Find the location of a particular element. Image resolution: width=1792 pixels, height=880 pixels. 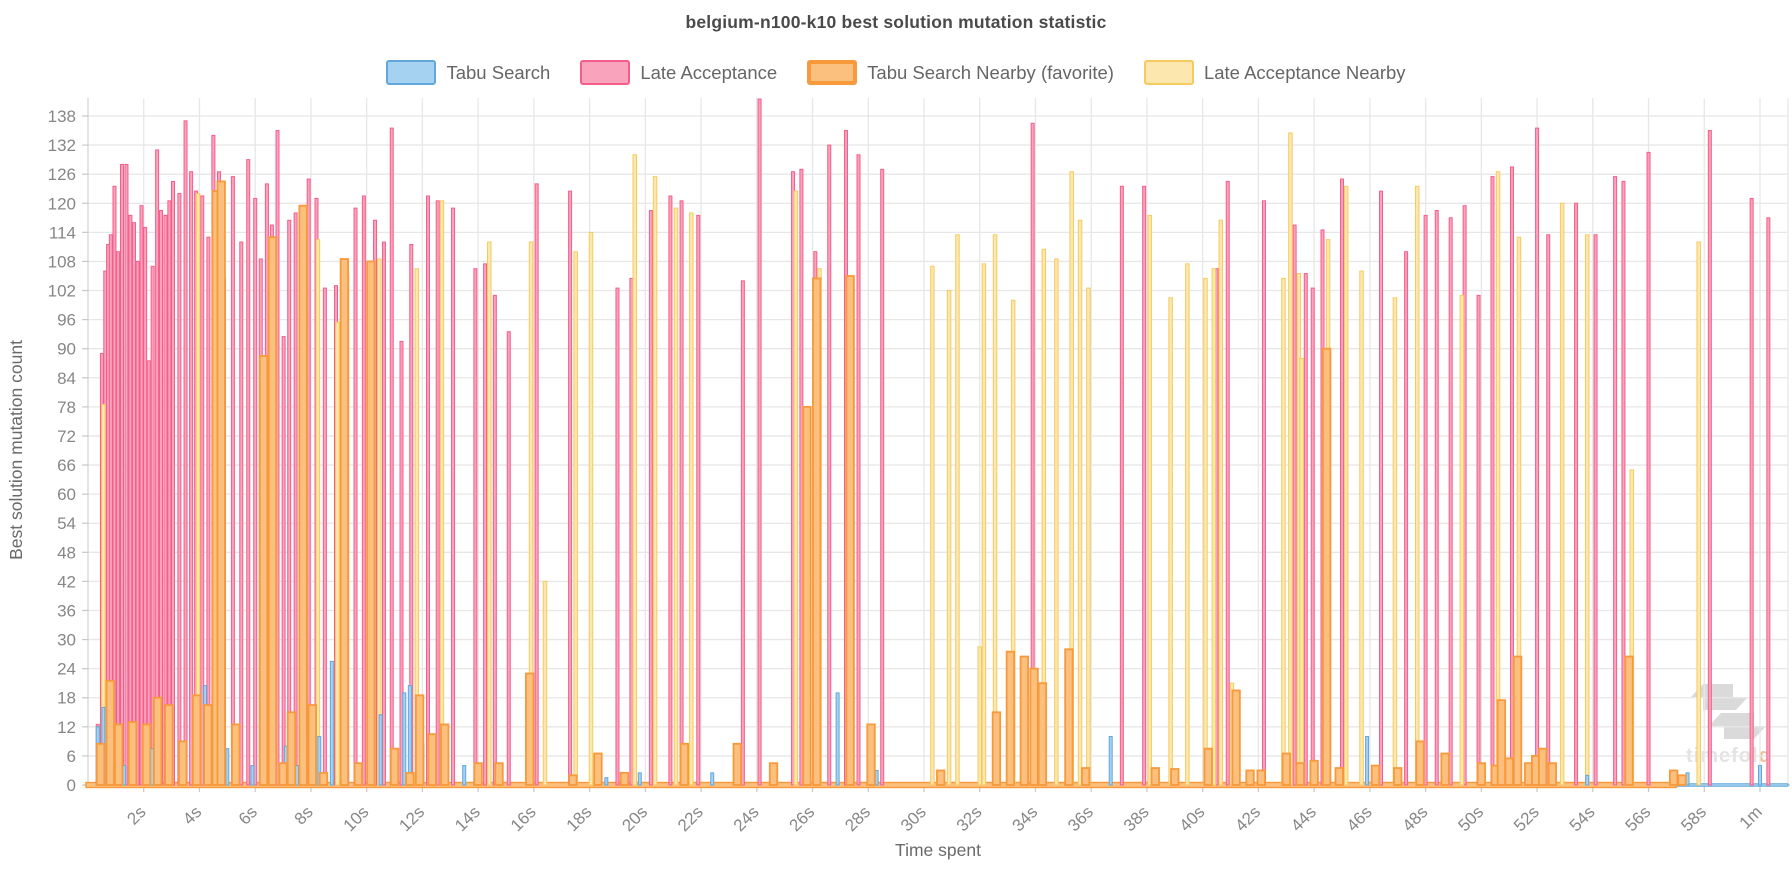

x-tick-label: 54s is located at coordinates (1582, 818).